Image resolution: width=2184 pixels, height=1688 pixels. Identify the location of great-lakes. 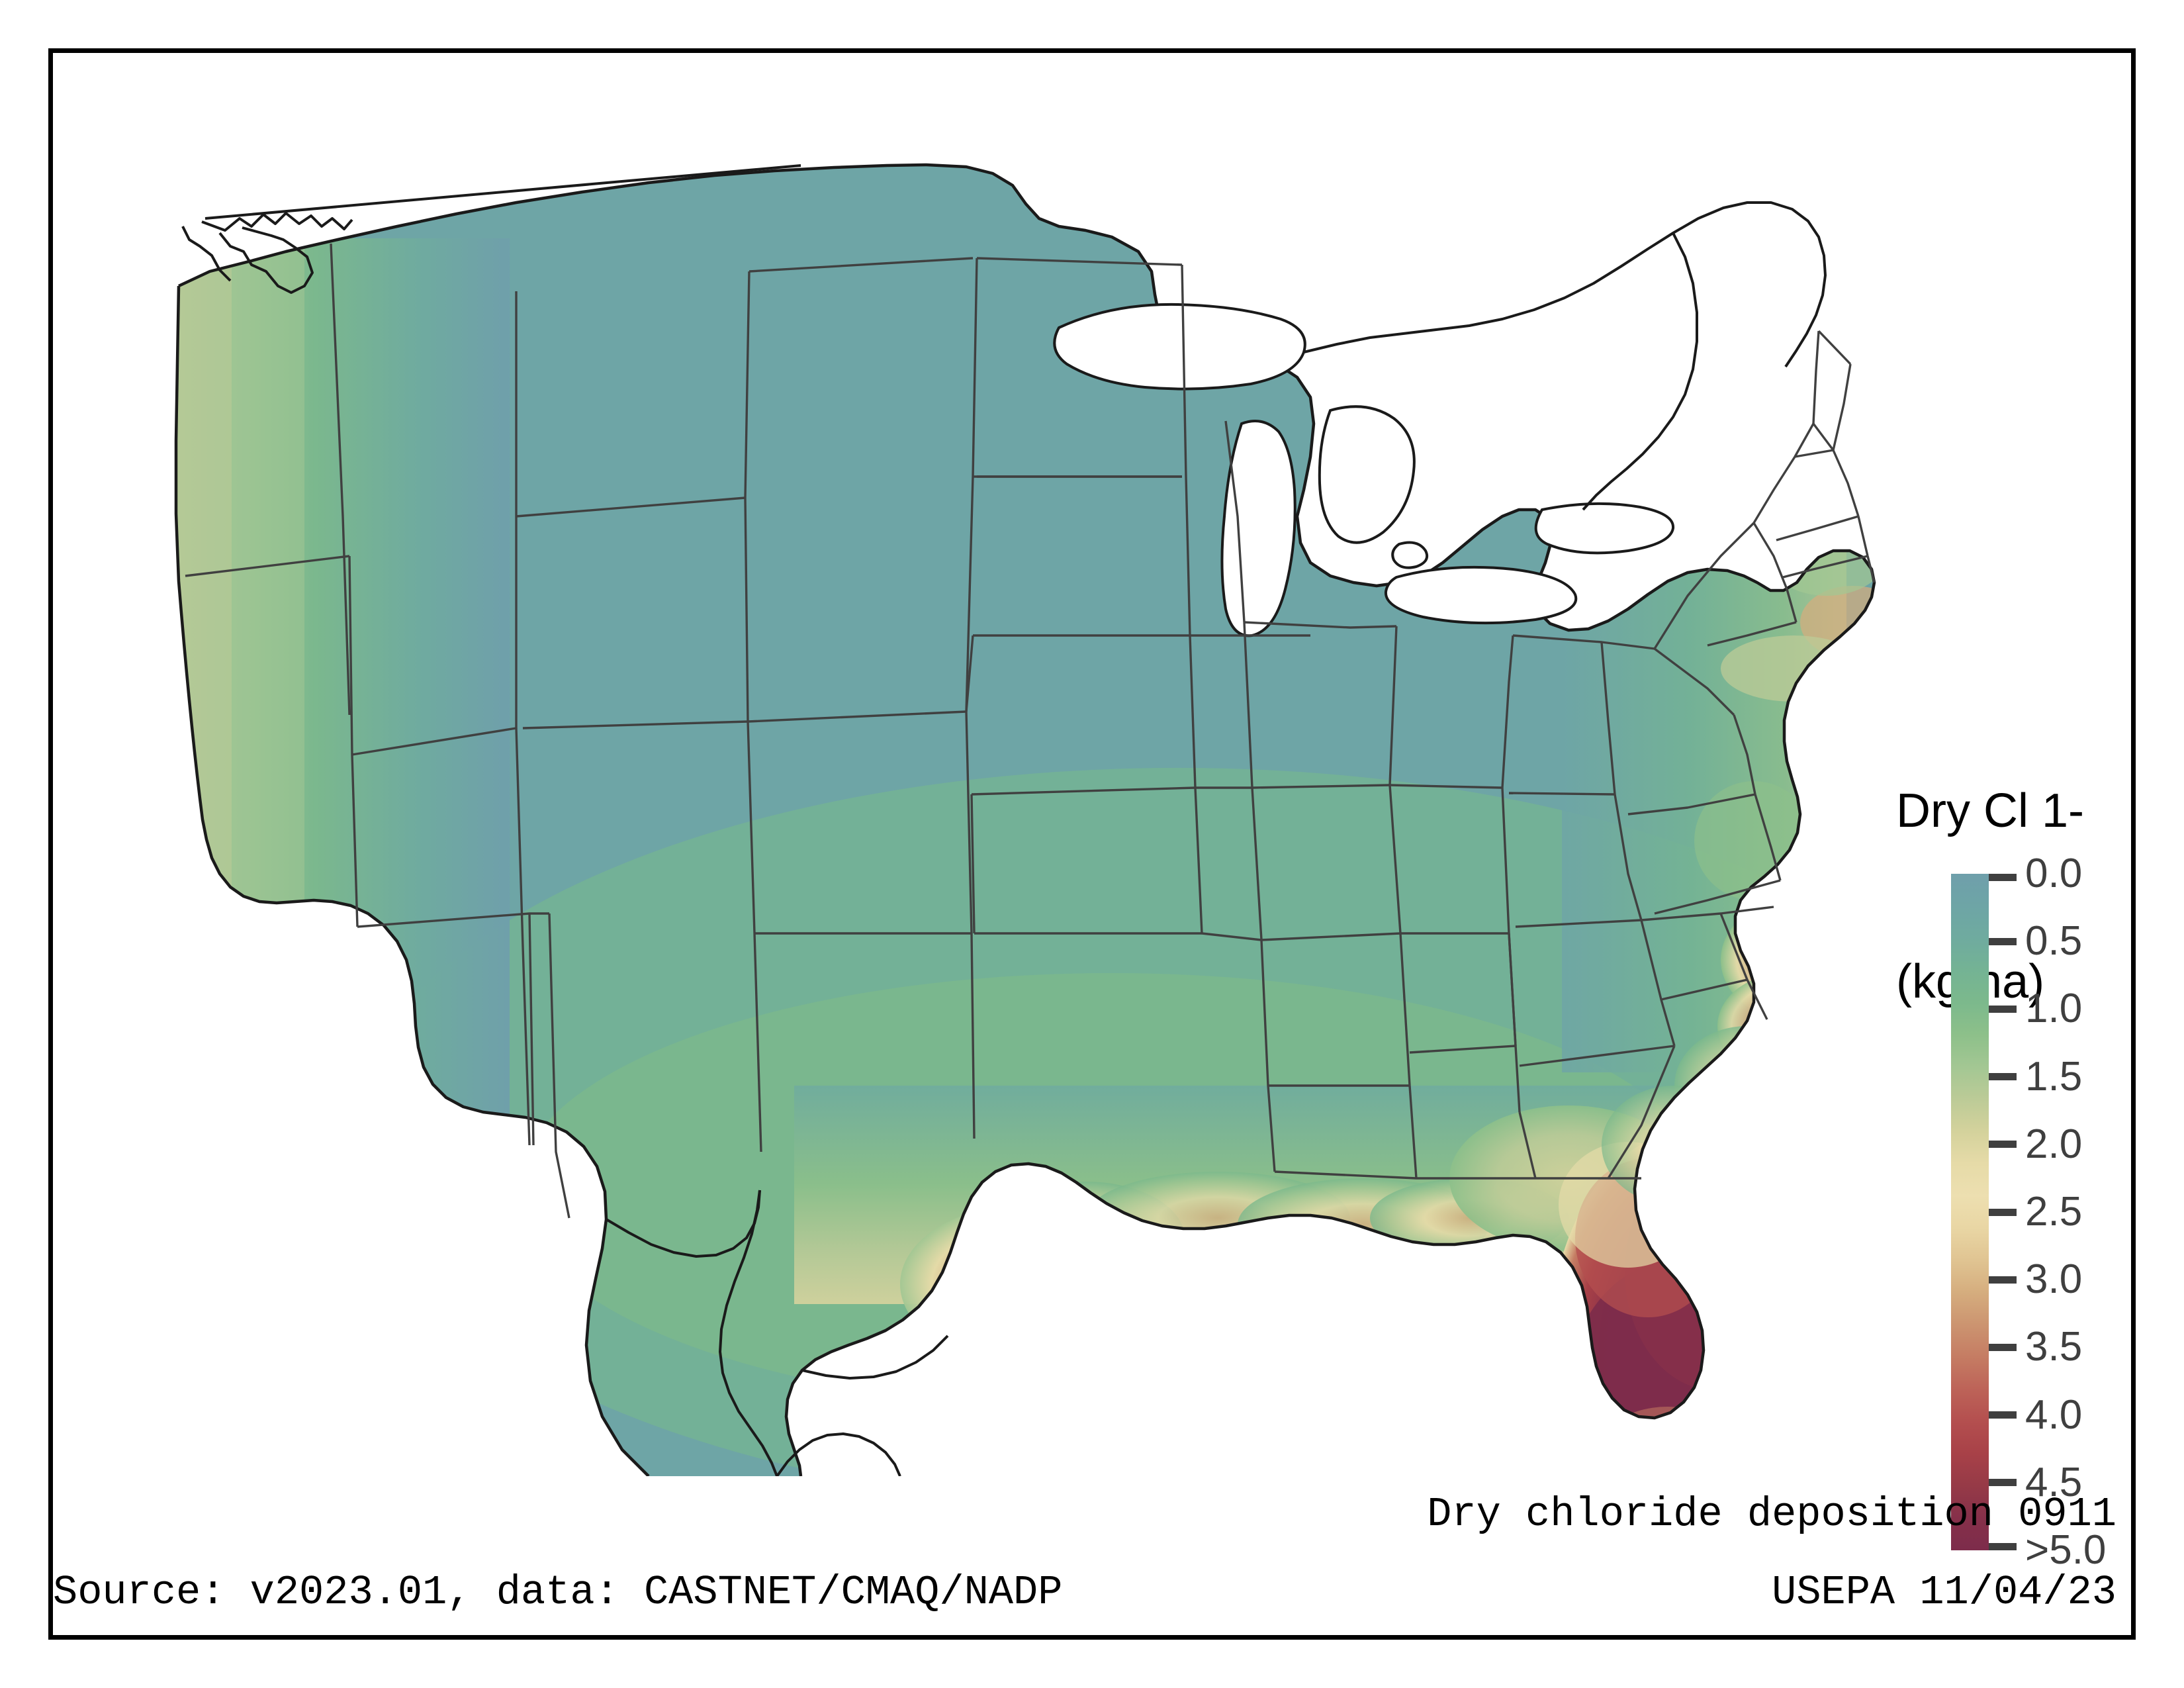
(1364, 470).